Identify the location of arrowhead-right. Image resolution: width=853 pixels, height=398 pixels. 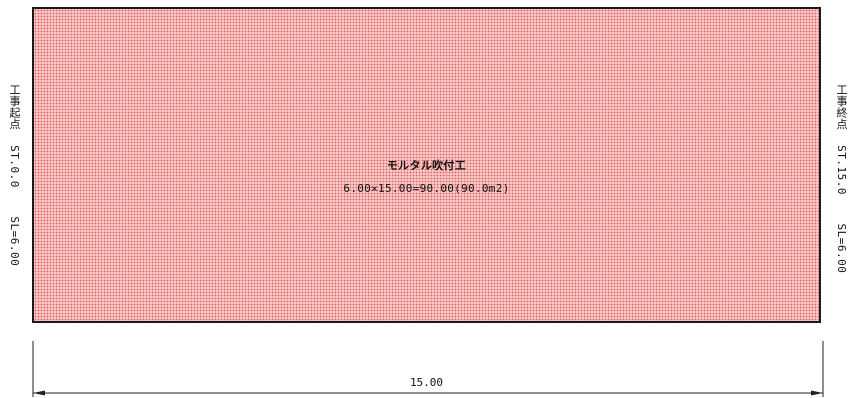
(817, 393).